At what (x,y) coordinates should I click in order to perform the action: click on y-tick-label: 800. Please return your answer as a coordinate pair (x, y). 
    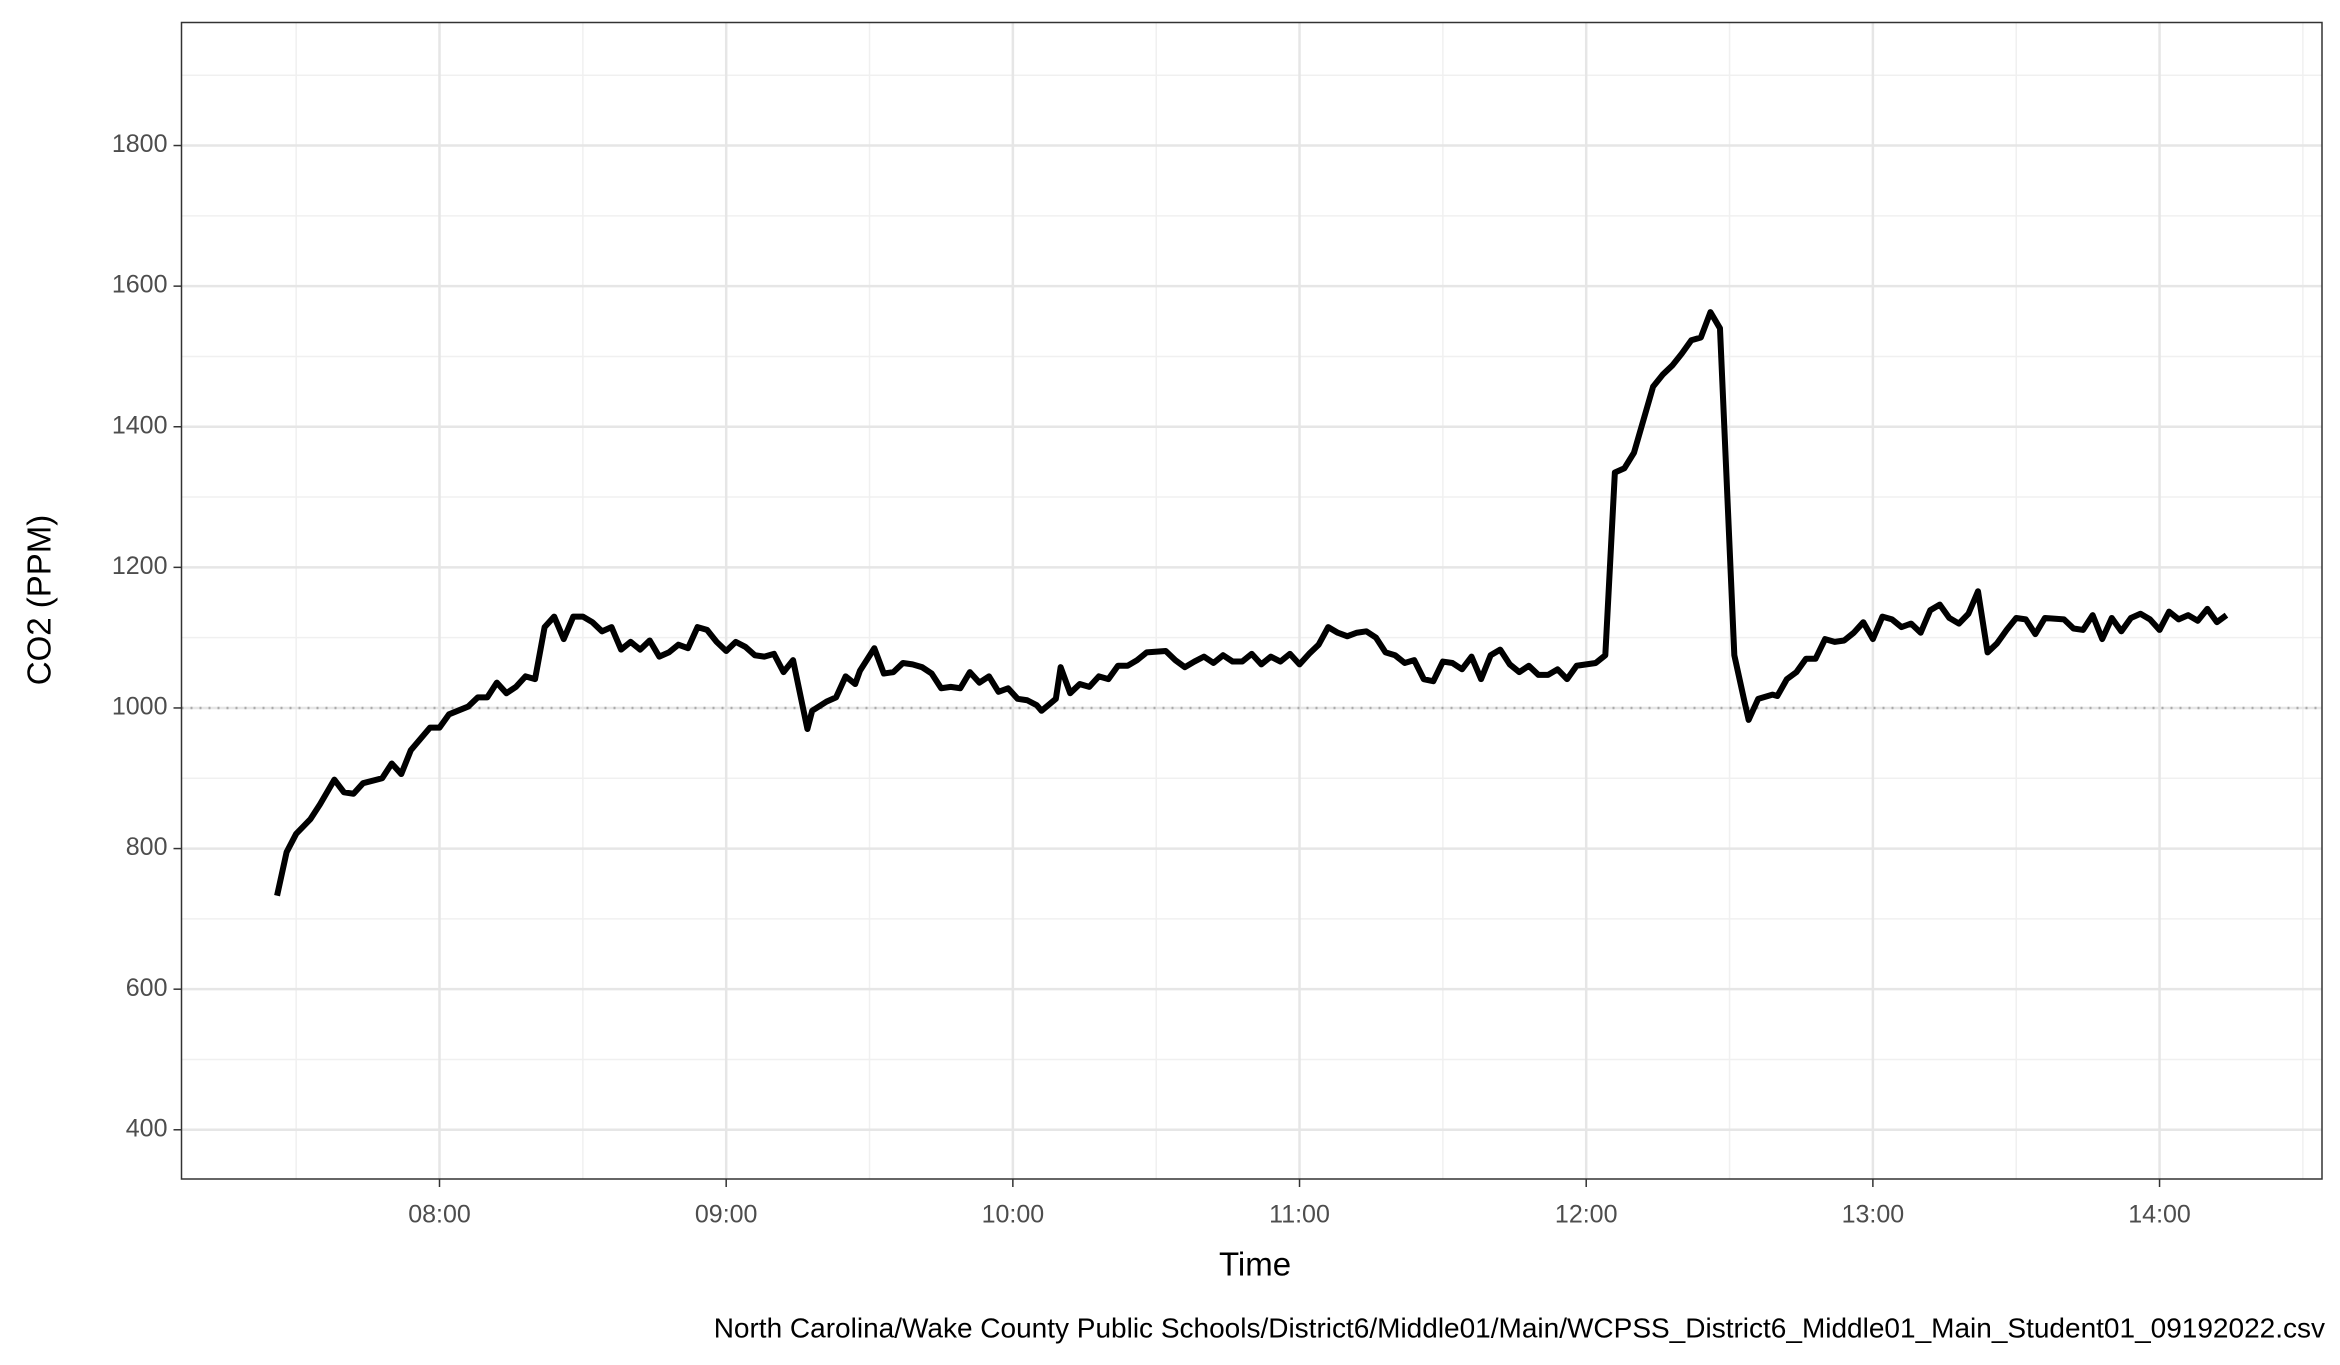
    Looking at the image, I should click on (147, 847).